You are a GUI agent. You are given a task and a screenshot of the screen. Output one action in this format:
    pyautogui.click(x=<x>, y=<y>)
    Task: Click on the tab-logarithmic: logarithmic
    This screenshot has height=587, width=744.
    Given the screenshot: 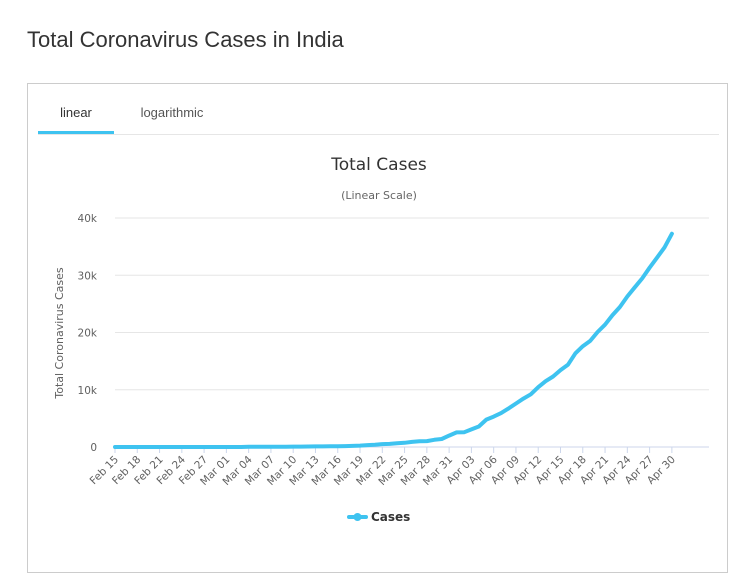 What is the action you would take?
    pyautogui.click(x=172, y=112)
    